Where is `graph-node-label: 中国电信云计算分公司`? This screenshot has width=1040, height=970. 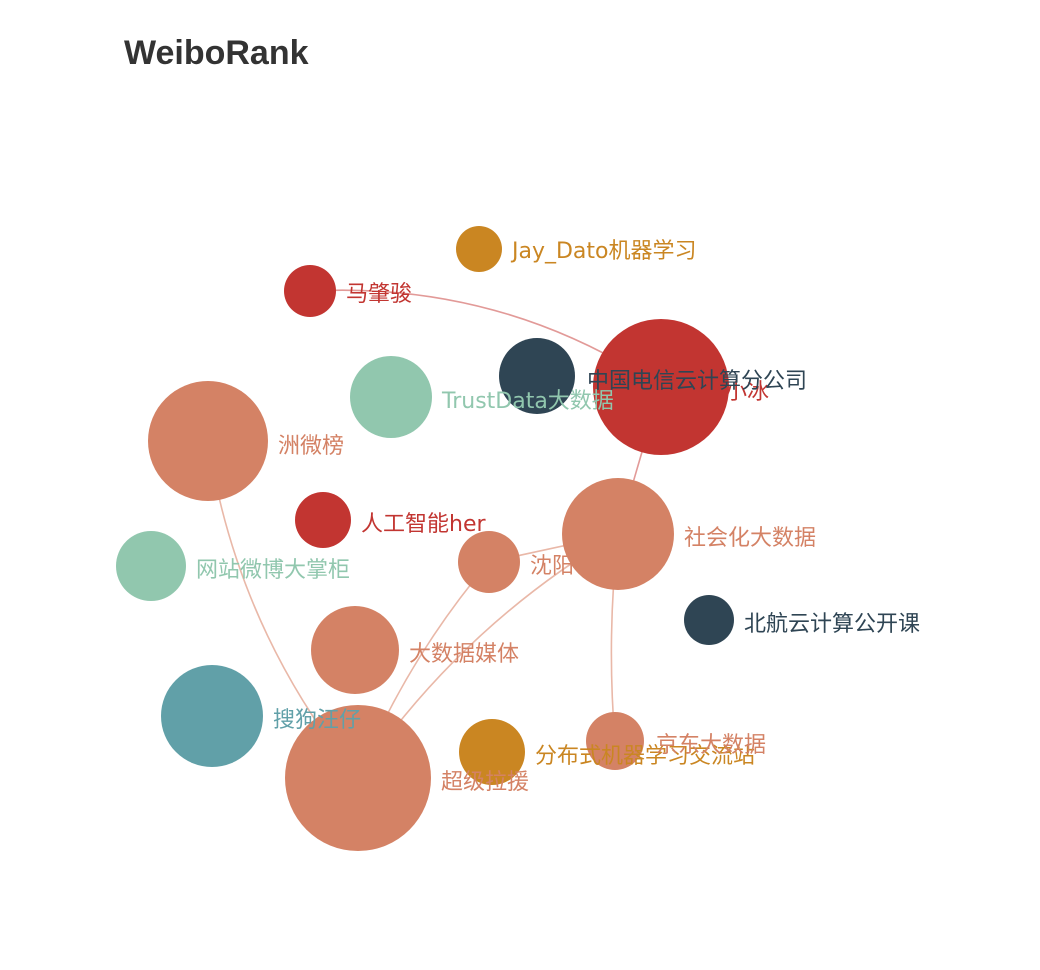
graph-node-label: 中国电信云计算分公司 is located at coordinates (697, 381).